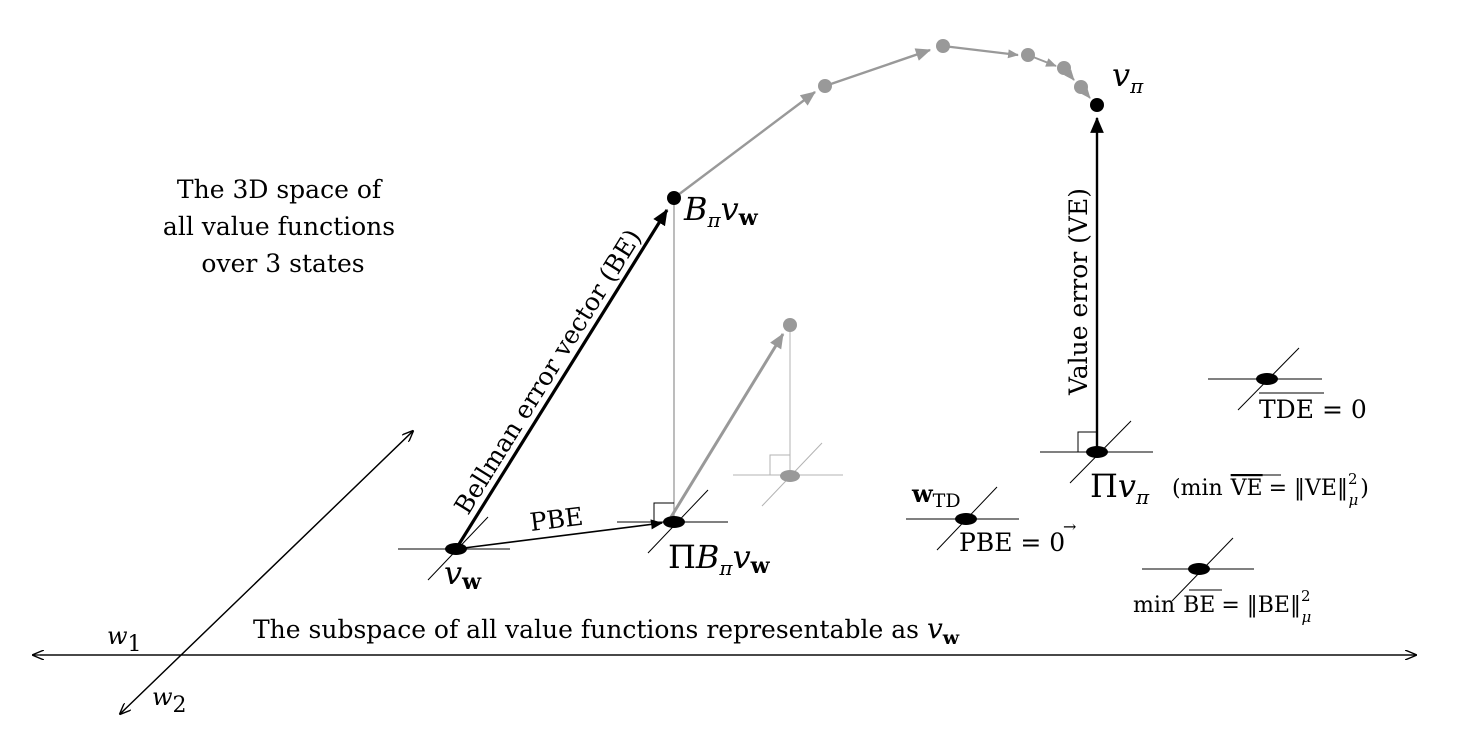 The width and height of the screenshot is (1472, 738). I want to click on w1-label: w1, so click(124, 639).